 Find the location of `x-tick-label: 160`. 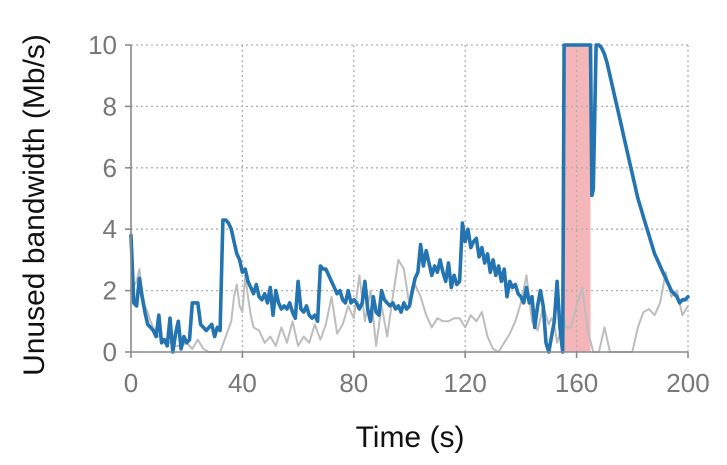

x-tick-label: 160 is located at coordinates (576, 383).